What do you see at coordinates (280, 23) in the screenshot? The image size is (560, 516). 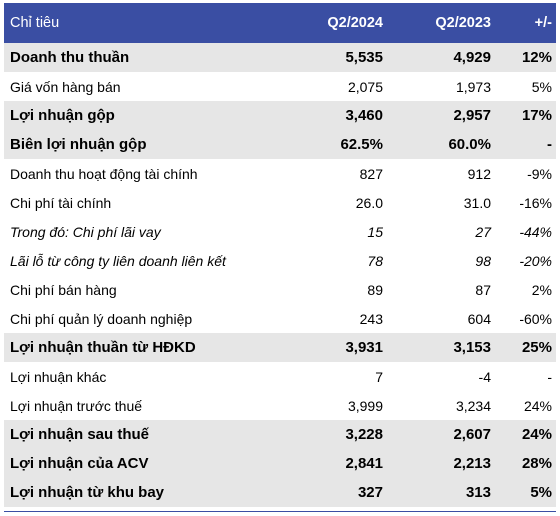 I see `table-header: Chỉ tiêu Q2/2024 Q2/2023 +/-` at bounding box center [280, 23].